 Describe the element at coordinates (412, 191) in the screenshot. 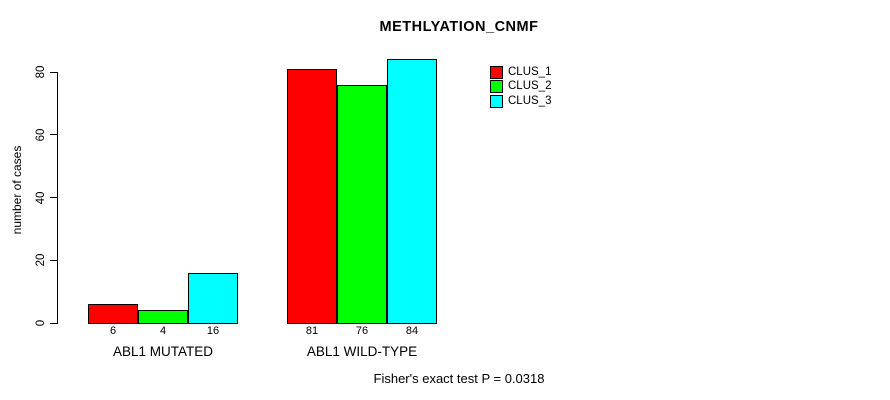

I see `bar-clus_3-group2` at that location.